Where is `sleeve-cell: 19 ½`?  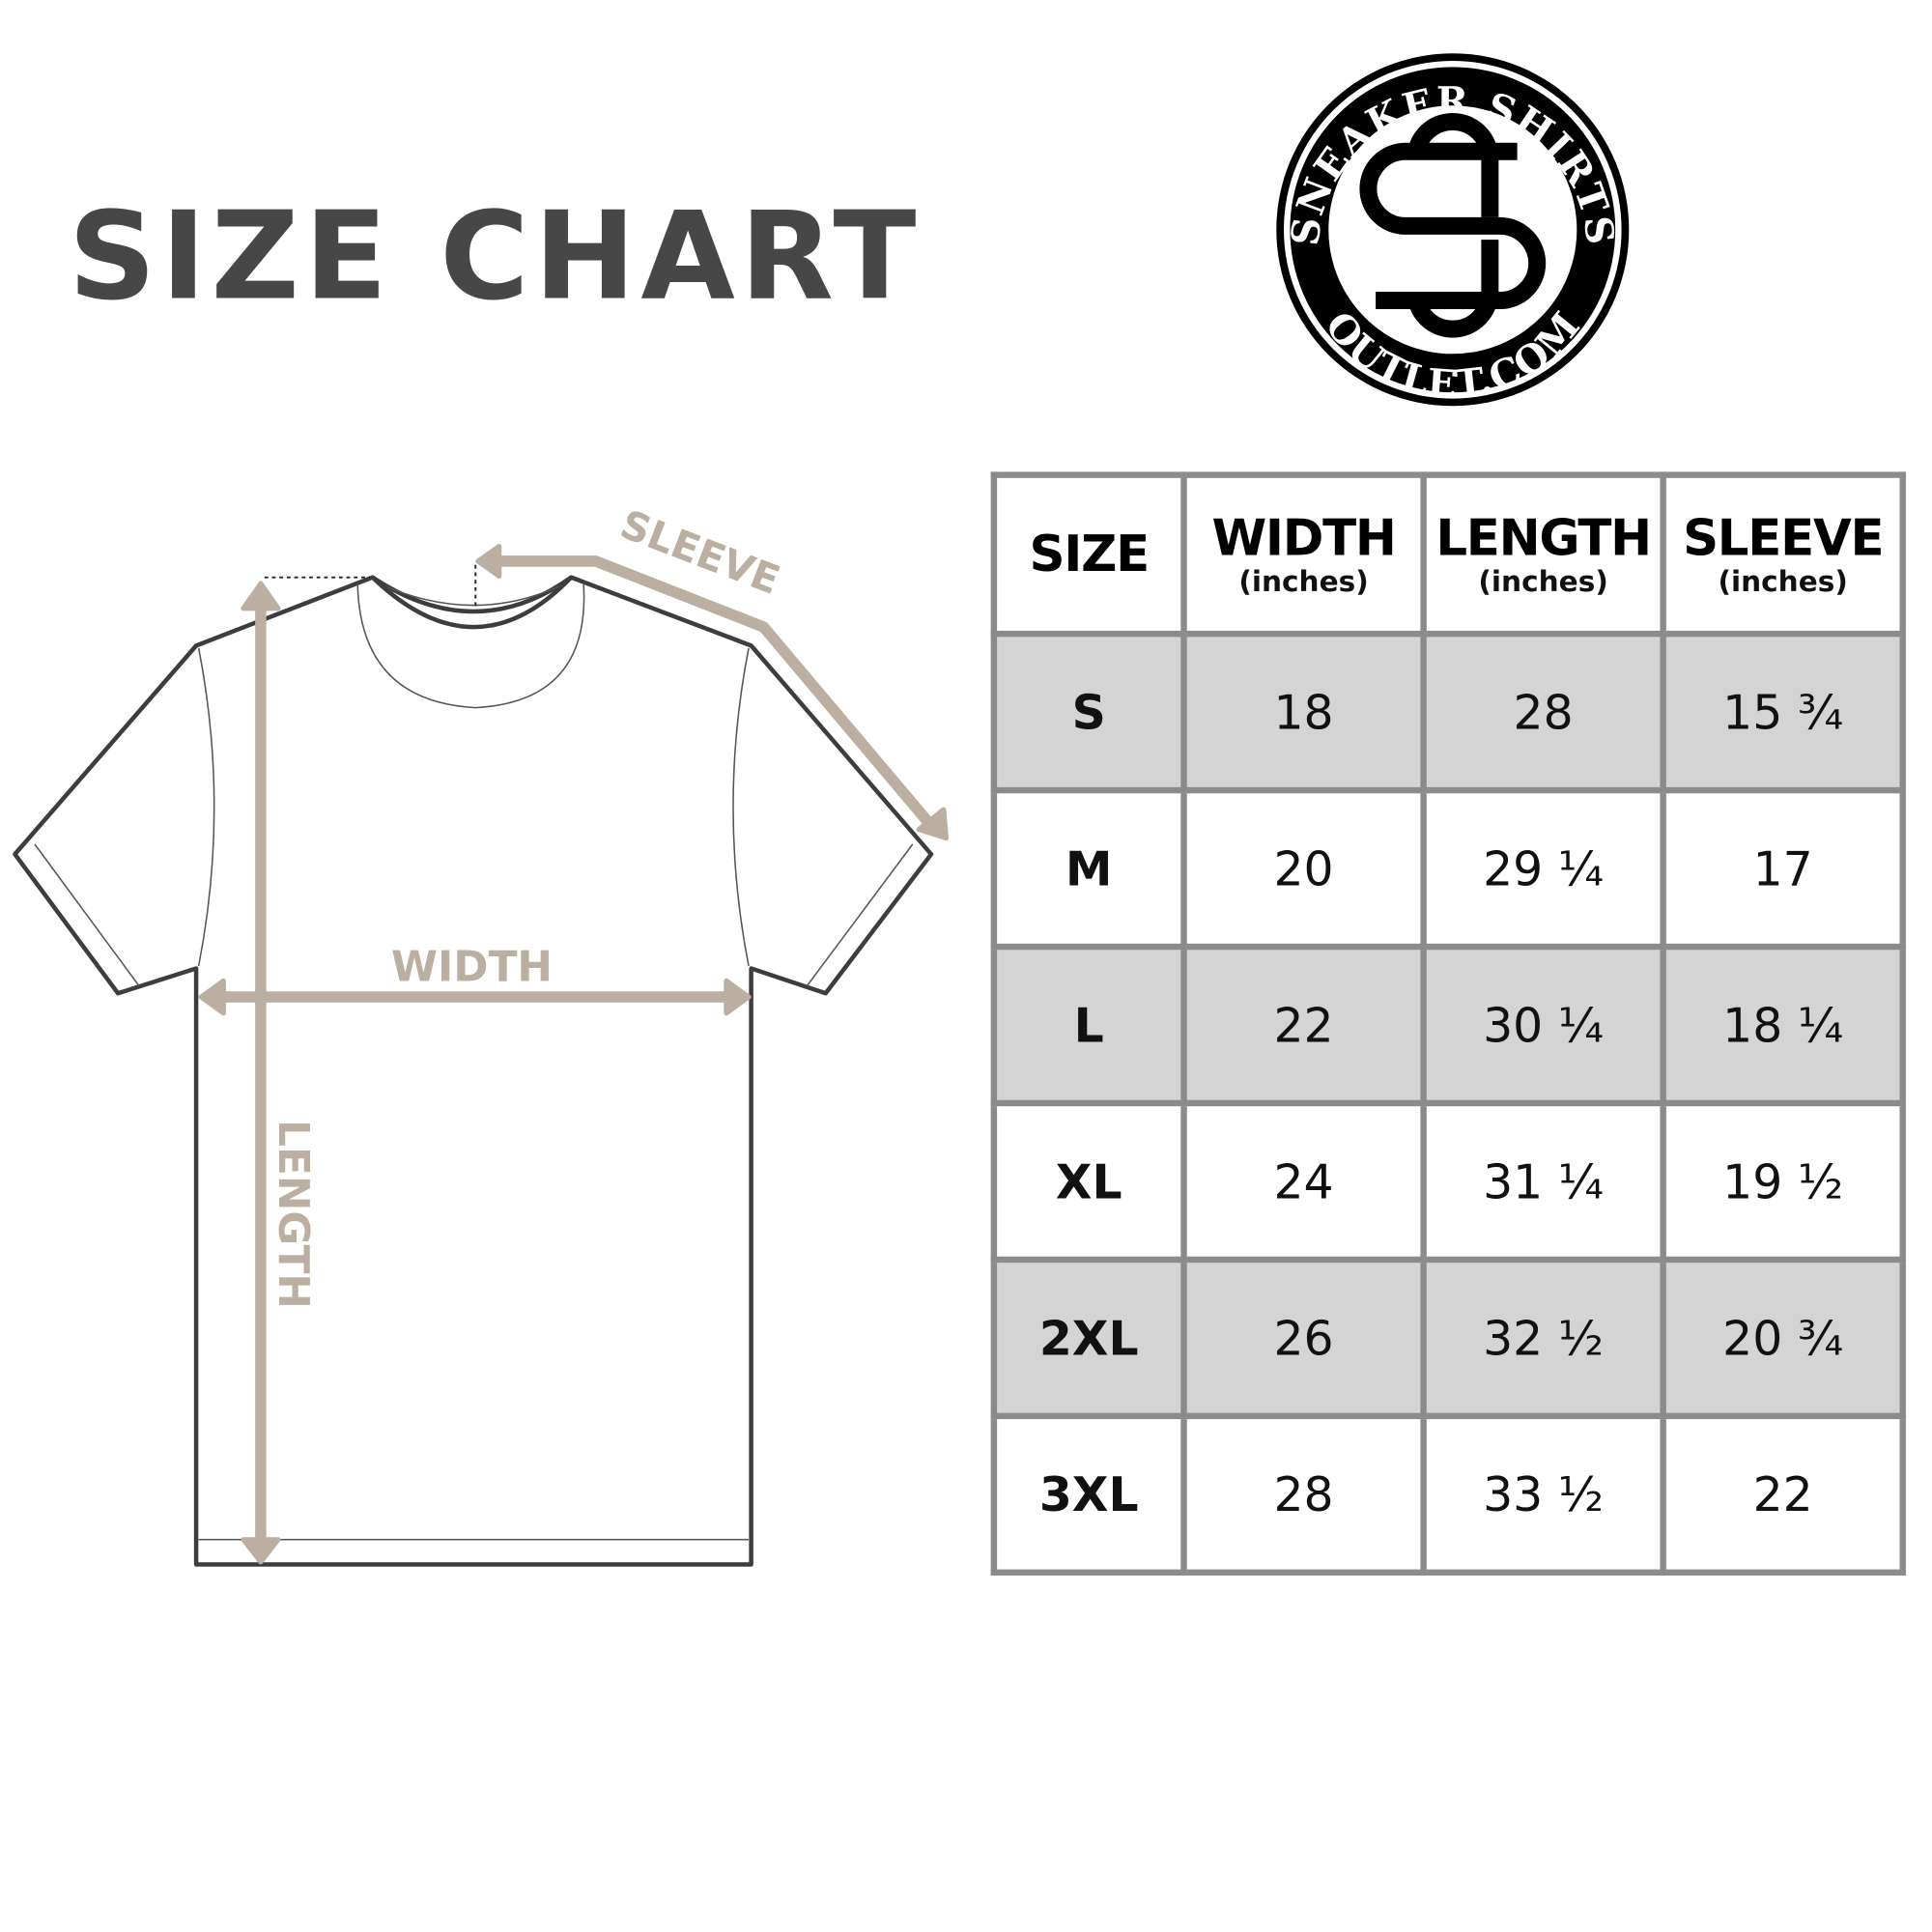 sleeve-cell: 19 ½ is located at coordinates (1783, 1181).